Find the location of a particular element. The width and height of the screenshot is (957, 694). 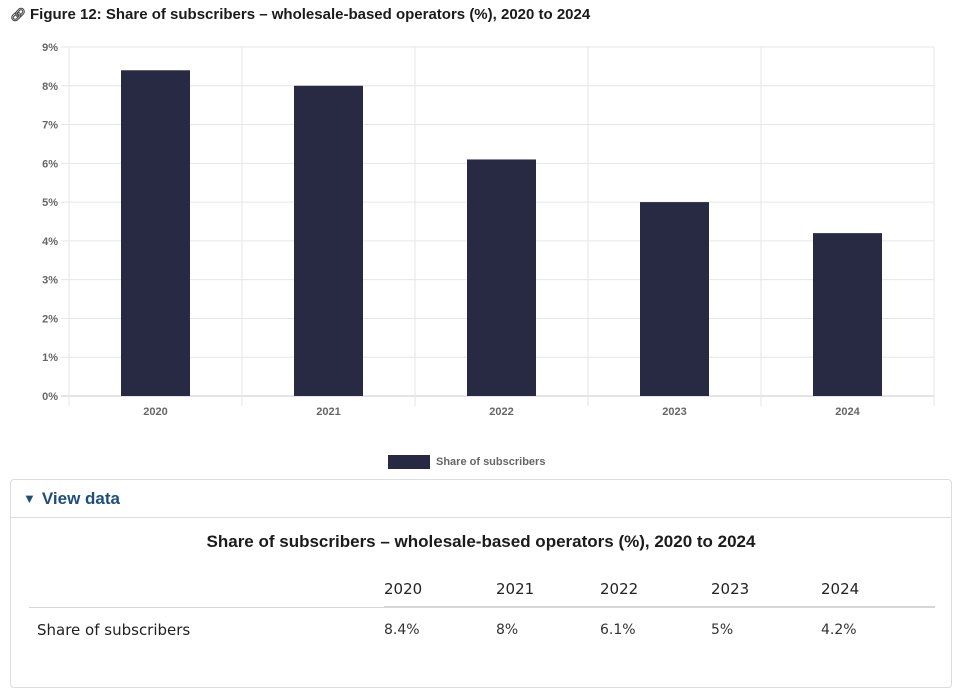

y-tick-label: 7% is located at coordinates (50, 126).